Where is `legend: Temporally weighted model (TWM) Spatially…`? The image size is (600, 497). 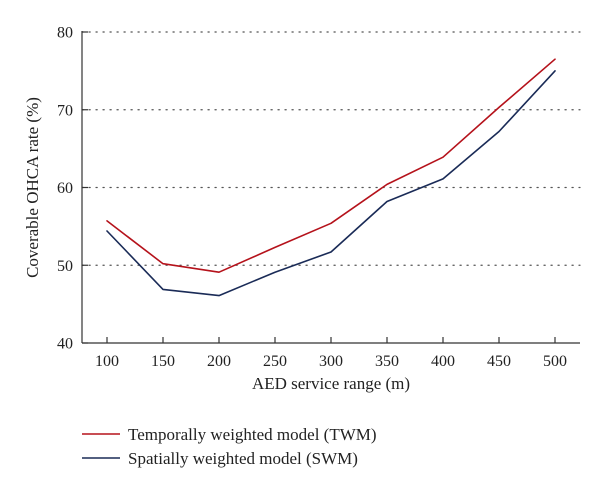
legend: Temporally weighted model (TWM) Spatially… is located at coordinates (229, 446).